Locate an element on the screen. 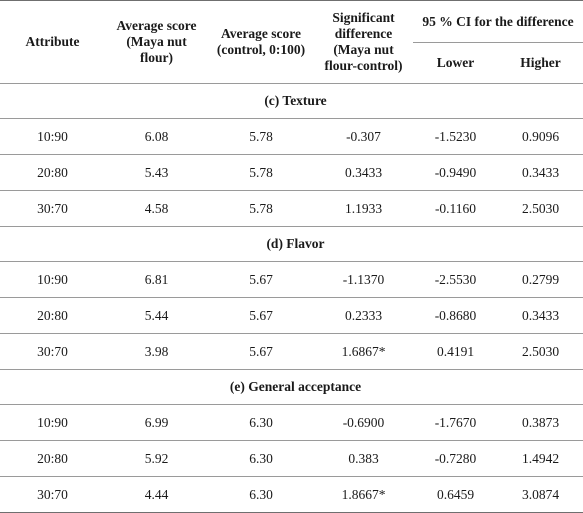  section-title: (e) General acceptance is located at coordinates (291, 387).